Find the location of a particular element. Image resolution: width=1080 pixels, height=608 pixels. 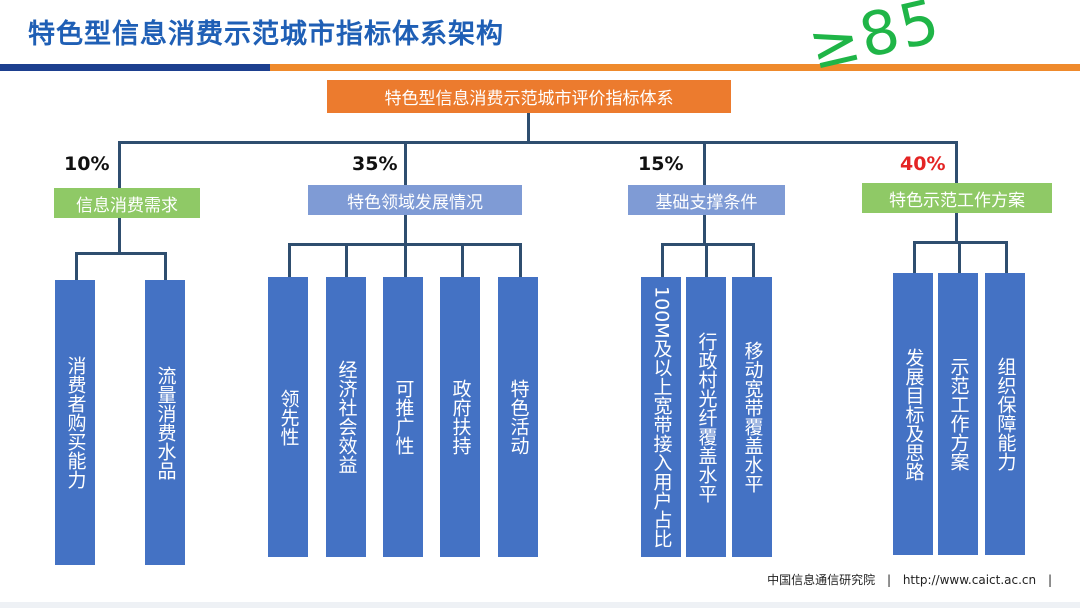

indicator-consumer-purchasing-power: 消费者购买能力 is located at coordinates (75, 422).